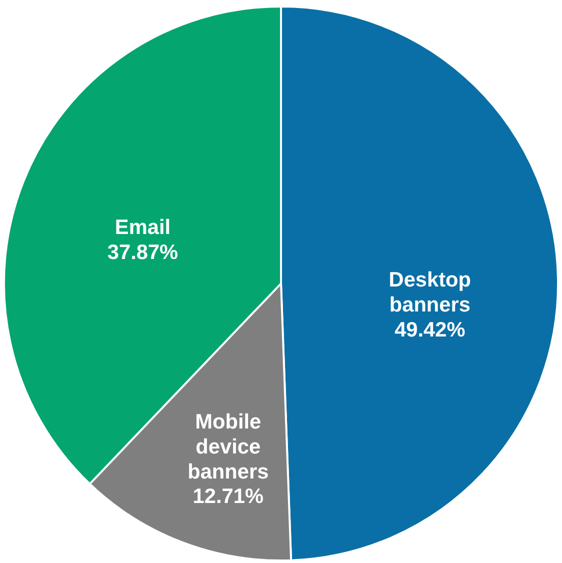 The width and height of the screenshot is (562, 563). Describe the element at coordinates (430, 292) in the screenshot. I see `slice-label: Desktop banners` at that location.